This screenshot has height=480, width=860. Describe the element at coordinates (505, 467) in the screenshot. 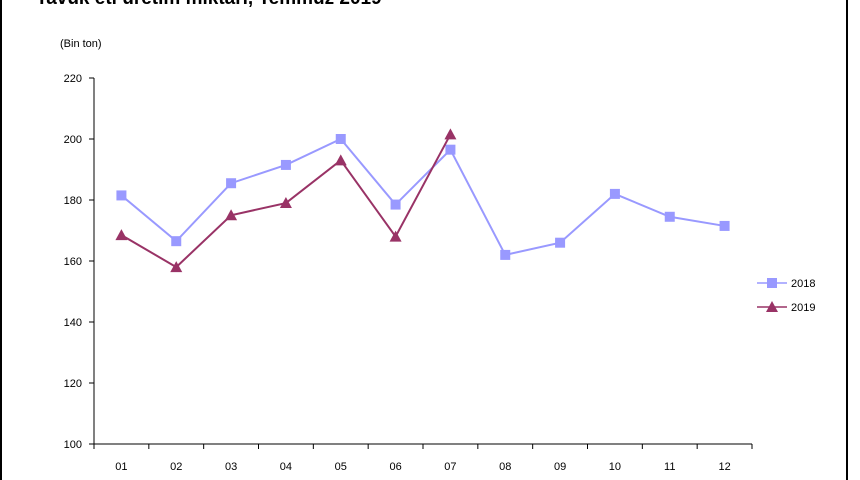

I see `x-tick-label: 08` at that location.